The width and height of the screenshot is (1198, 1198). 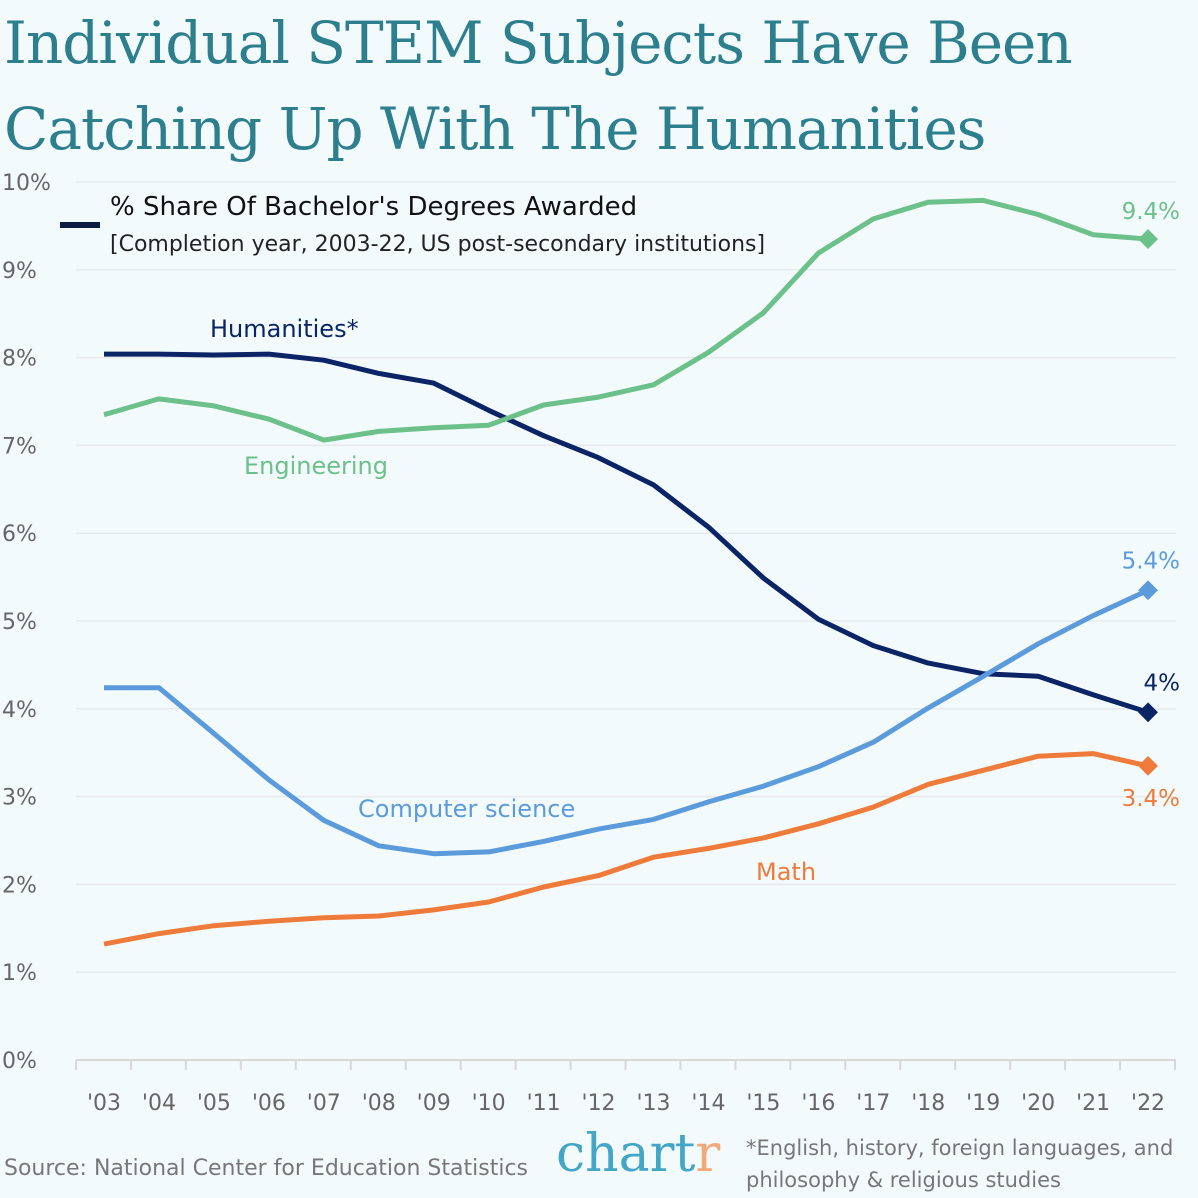 I want to click on x-tick-label: '17, so click(x=873, y=1103).